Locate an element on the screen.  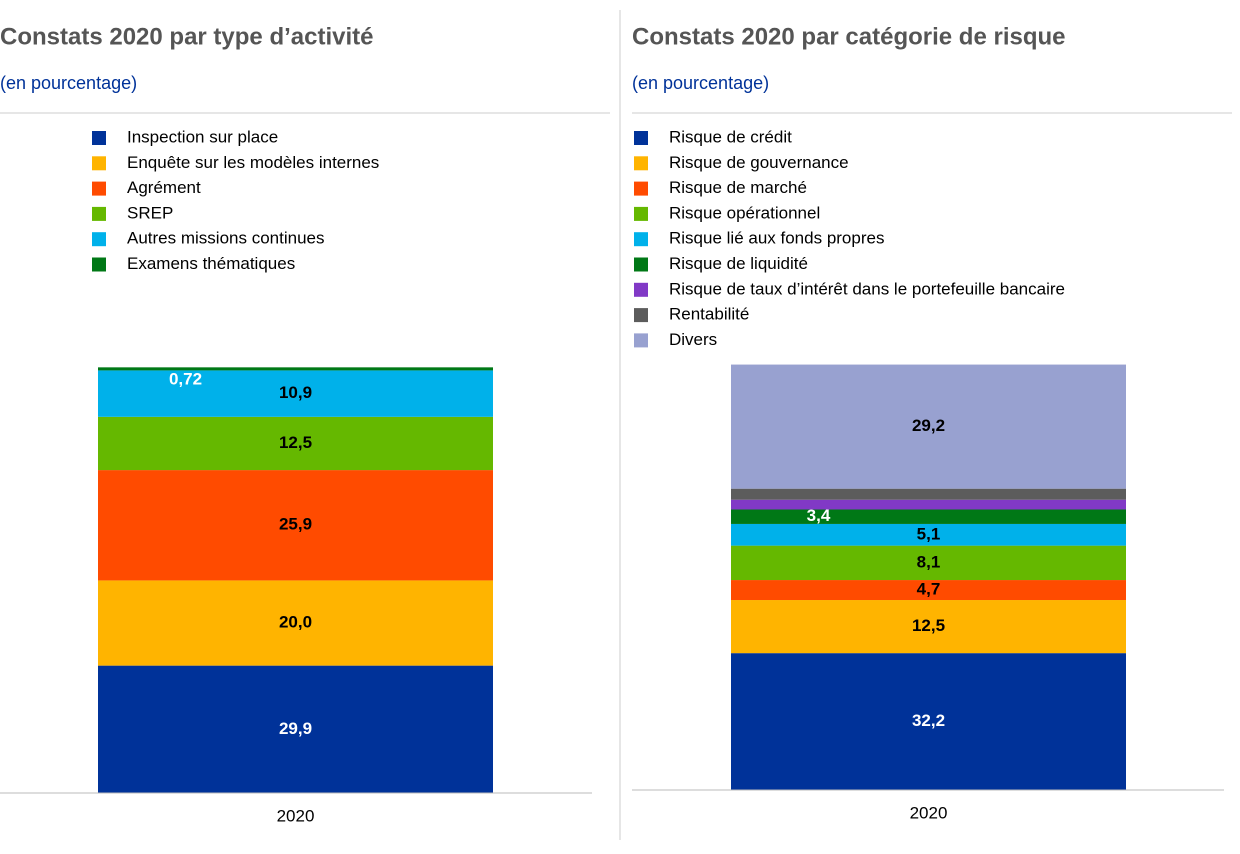
value-label: 29,2 is located at coordinates (928, 425).